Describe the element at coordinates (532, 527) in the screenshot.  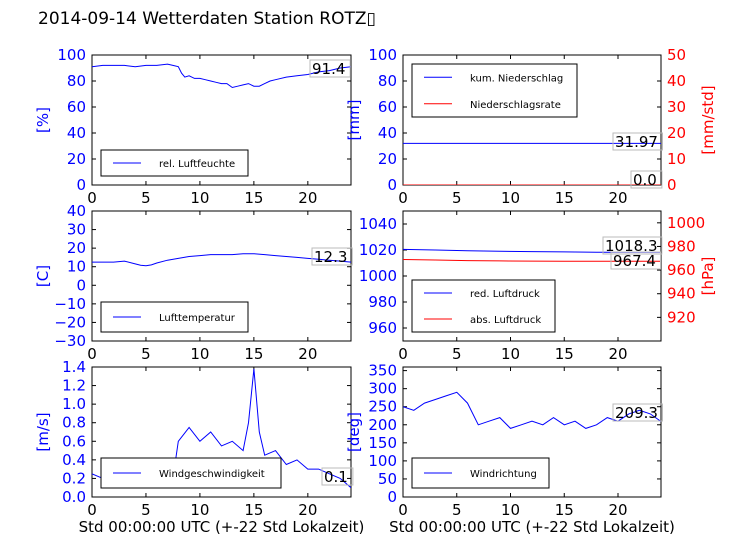
I see `x-axis-label: Std 00:00:00 UTC (+-22 Std Lokalzeit)` at that location.